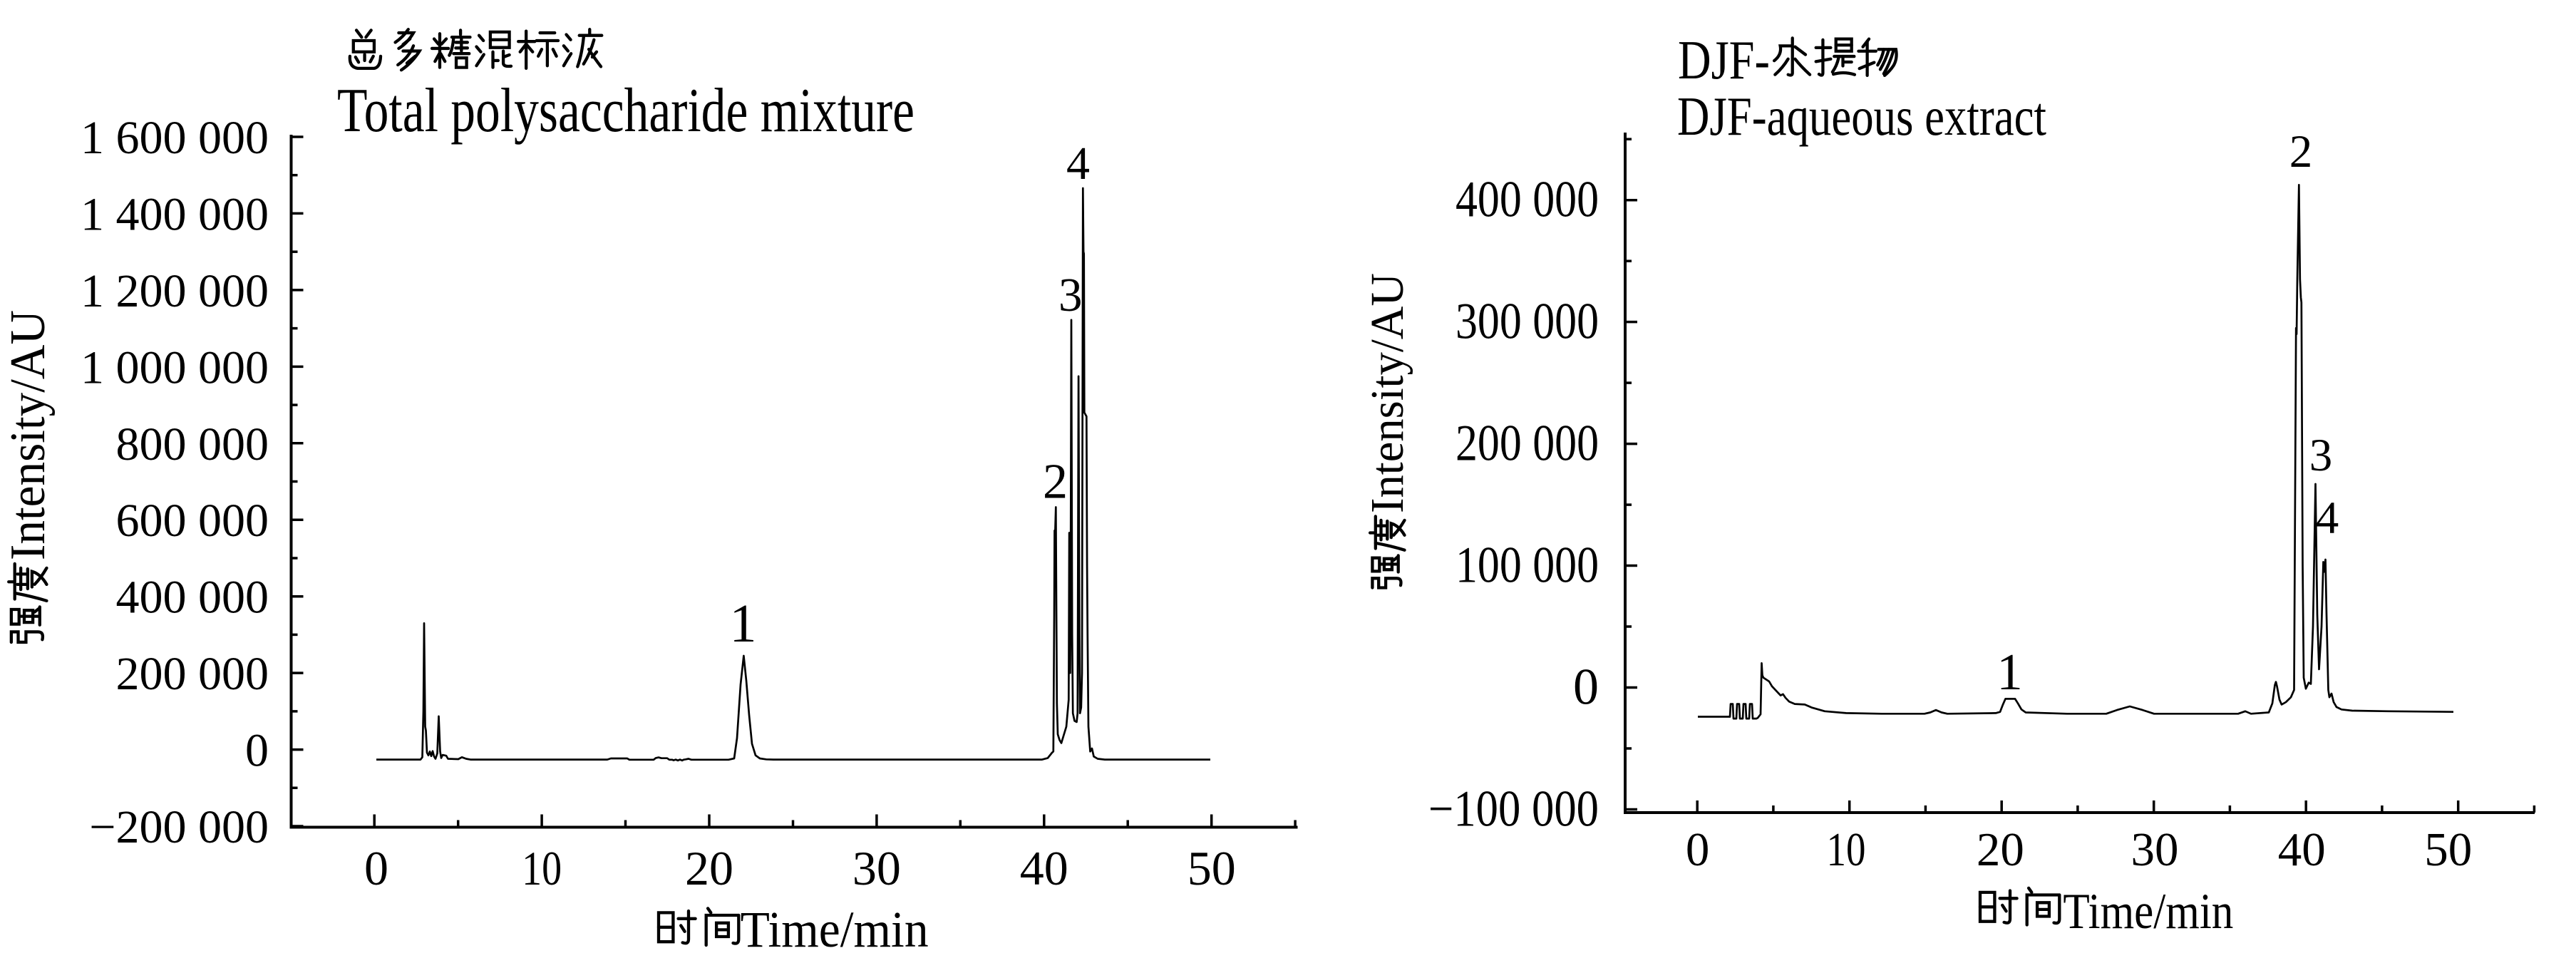  I want to click on svg-text: 100 000, so click(1527, 565).